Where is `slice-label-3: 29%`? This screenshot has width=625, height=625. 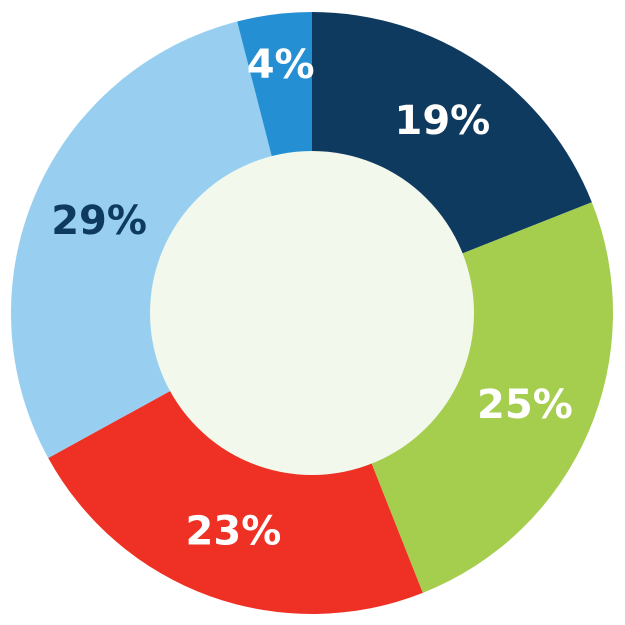 slice-label-3: 29% is located at coordinates (99, 221).